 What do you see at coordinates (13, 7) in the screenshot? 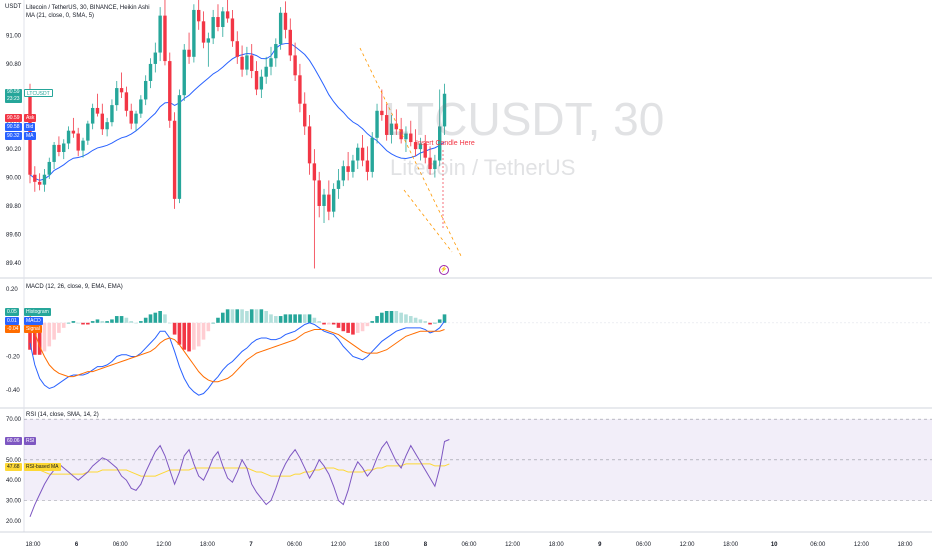
I see `currency-label: USDT` at bounding box center [13, 7].